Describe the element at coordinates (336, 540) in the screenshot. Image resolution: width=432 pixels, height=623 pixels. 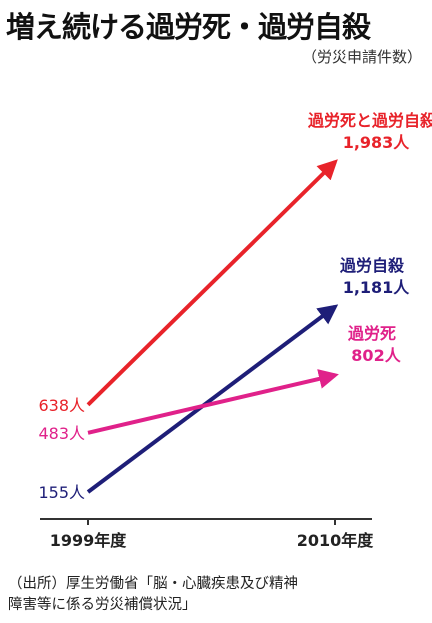
I see `x-tick-label: 2010年度` at that location.